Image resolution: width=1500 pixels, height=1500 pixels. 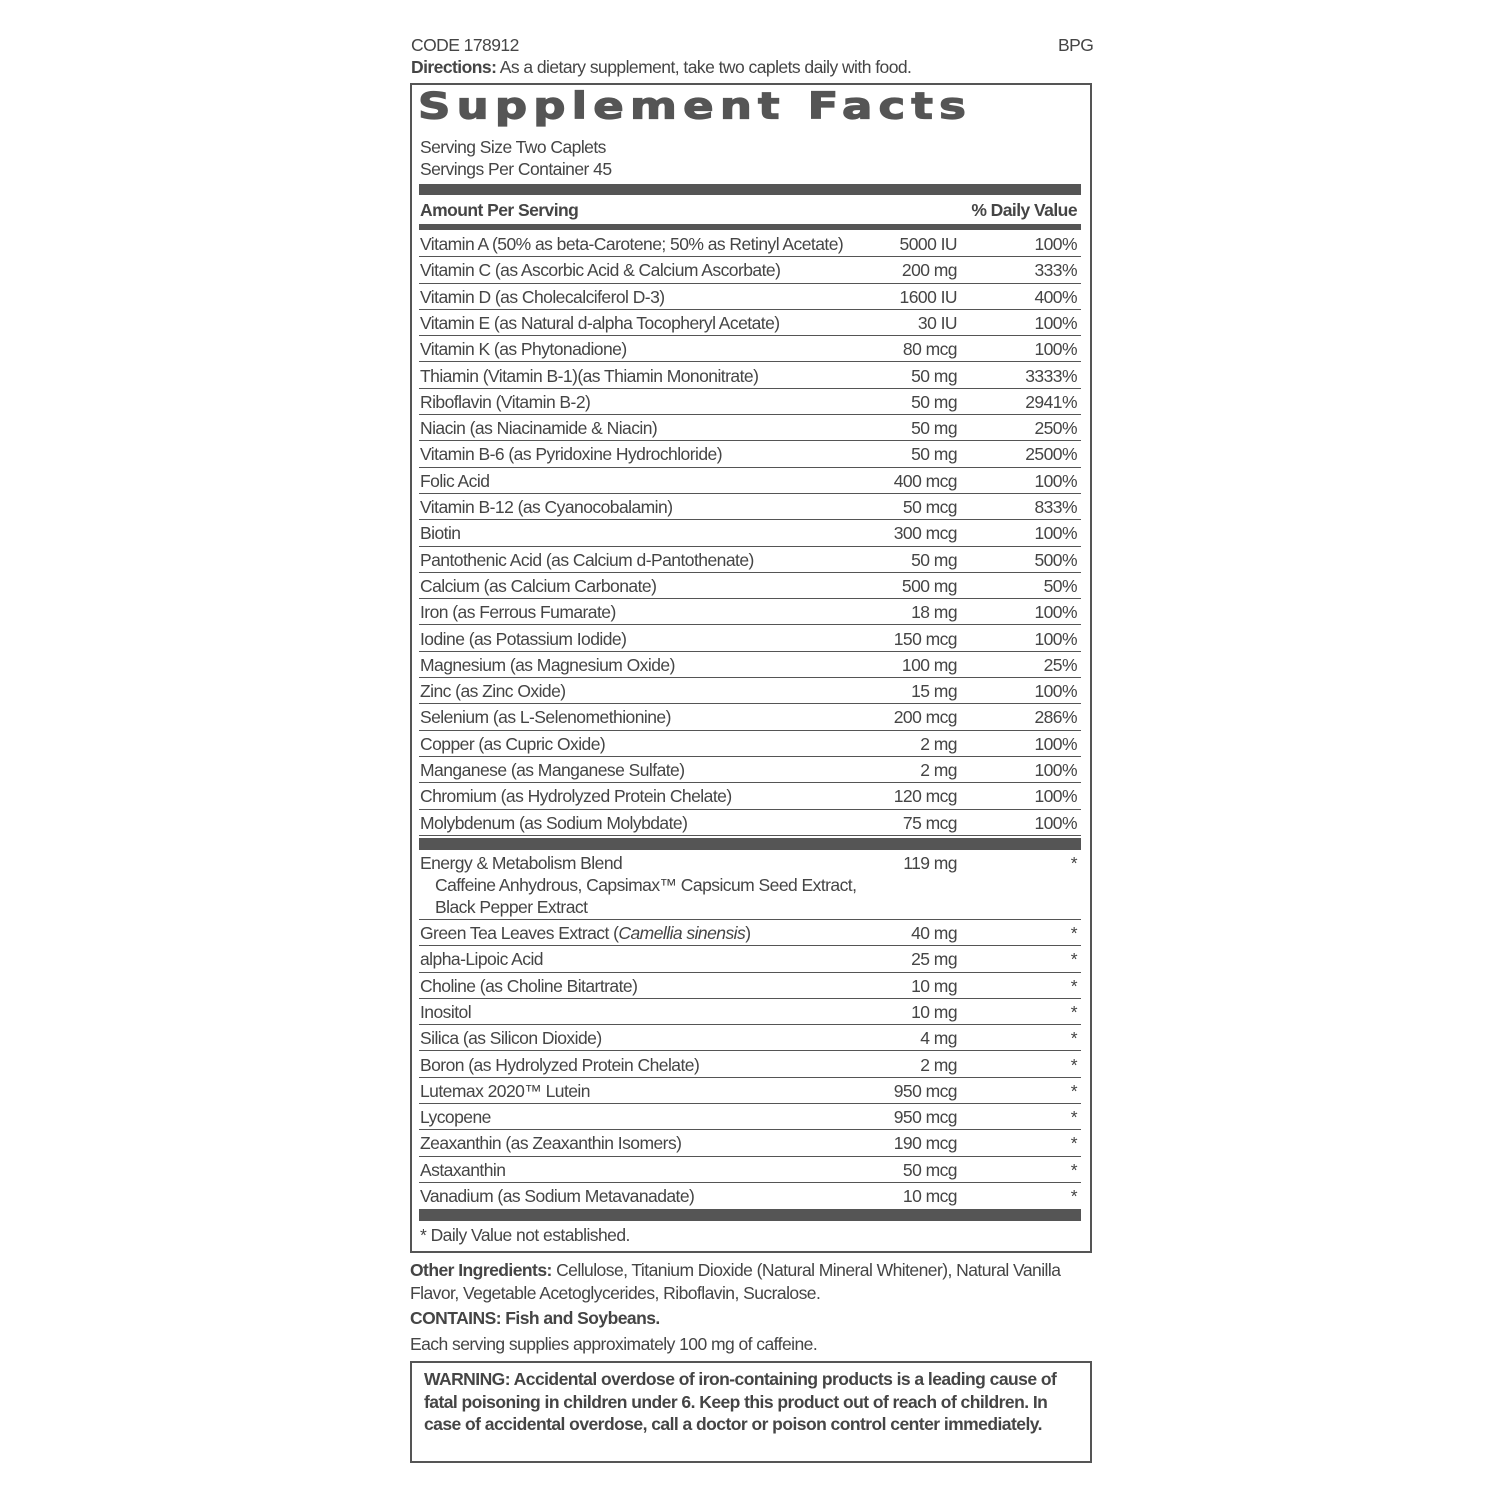 I want to click on nutrient-amount: 4 mg, so click(x=938, y=1038).